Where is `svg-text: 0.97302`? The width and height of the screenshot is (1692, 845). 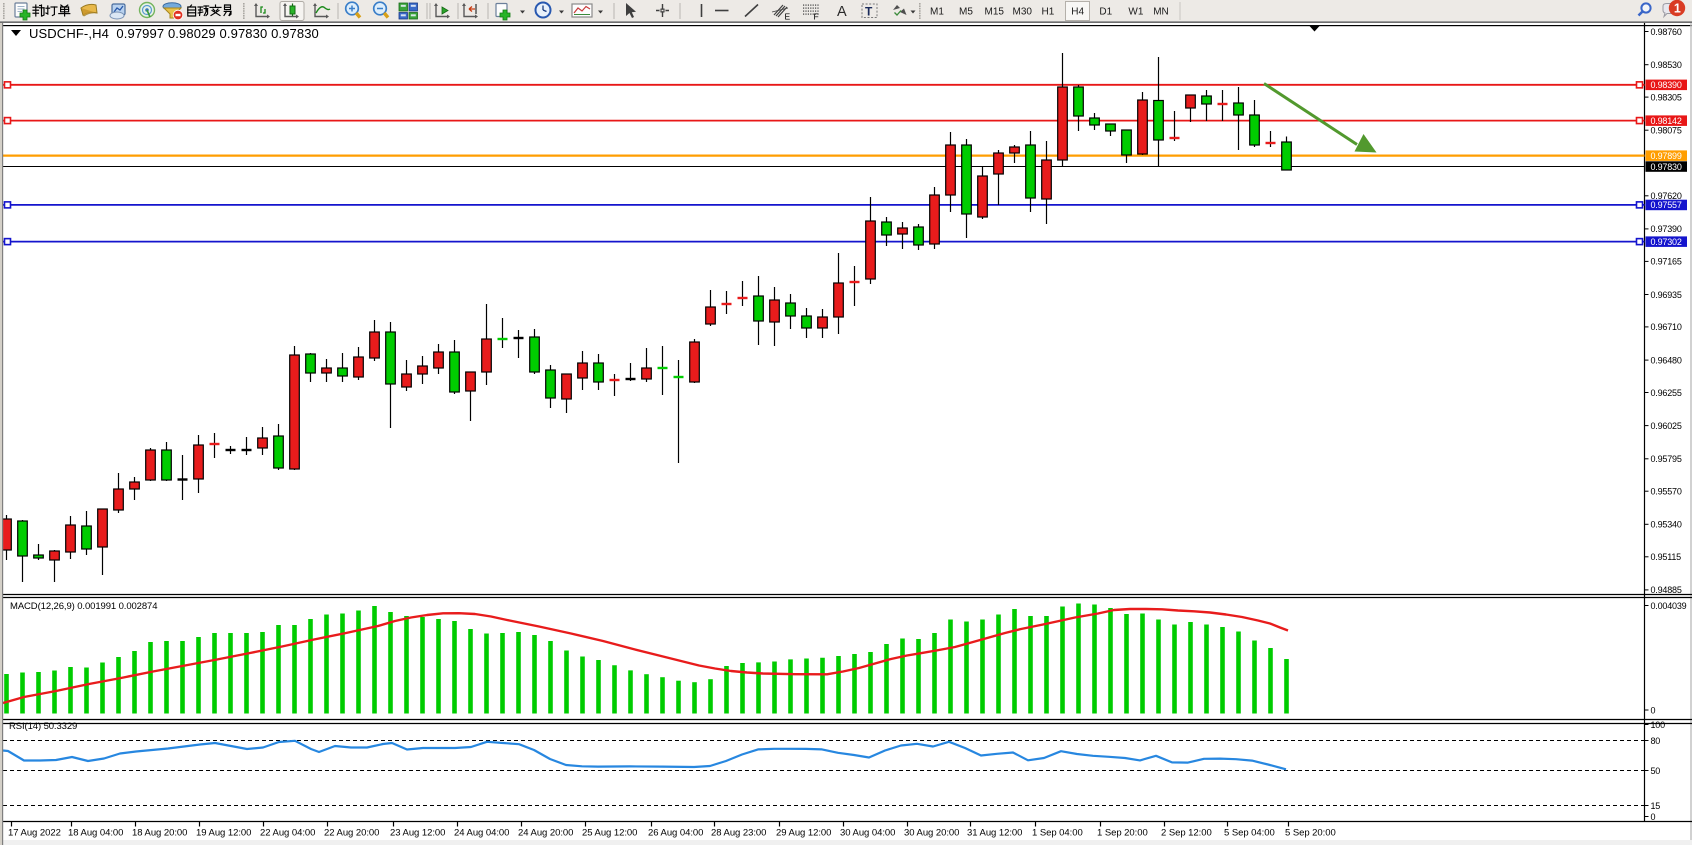 svg-text: 0.97302 is located at coordinates (1666, 242).